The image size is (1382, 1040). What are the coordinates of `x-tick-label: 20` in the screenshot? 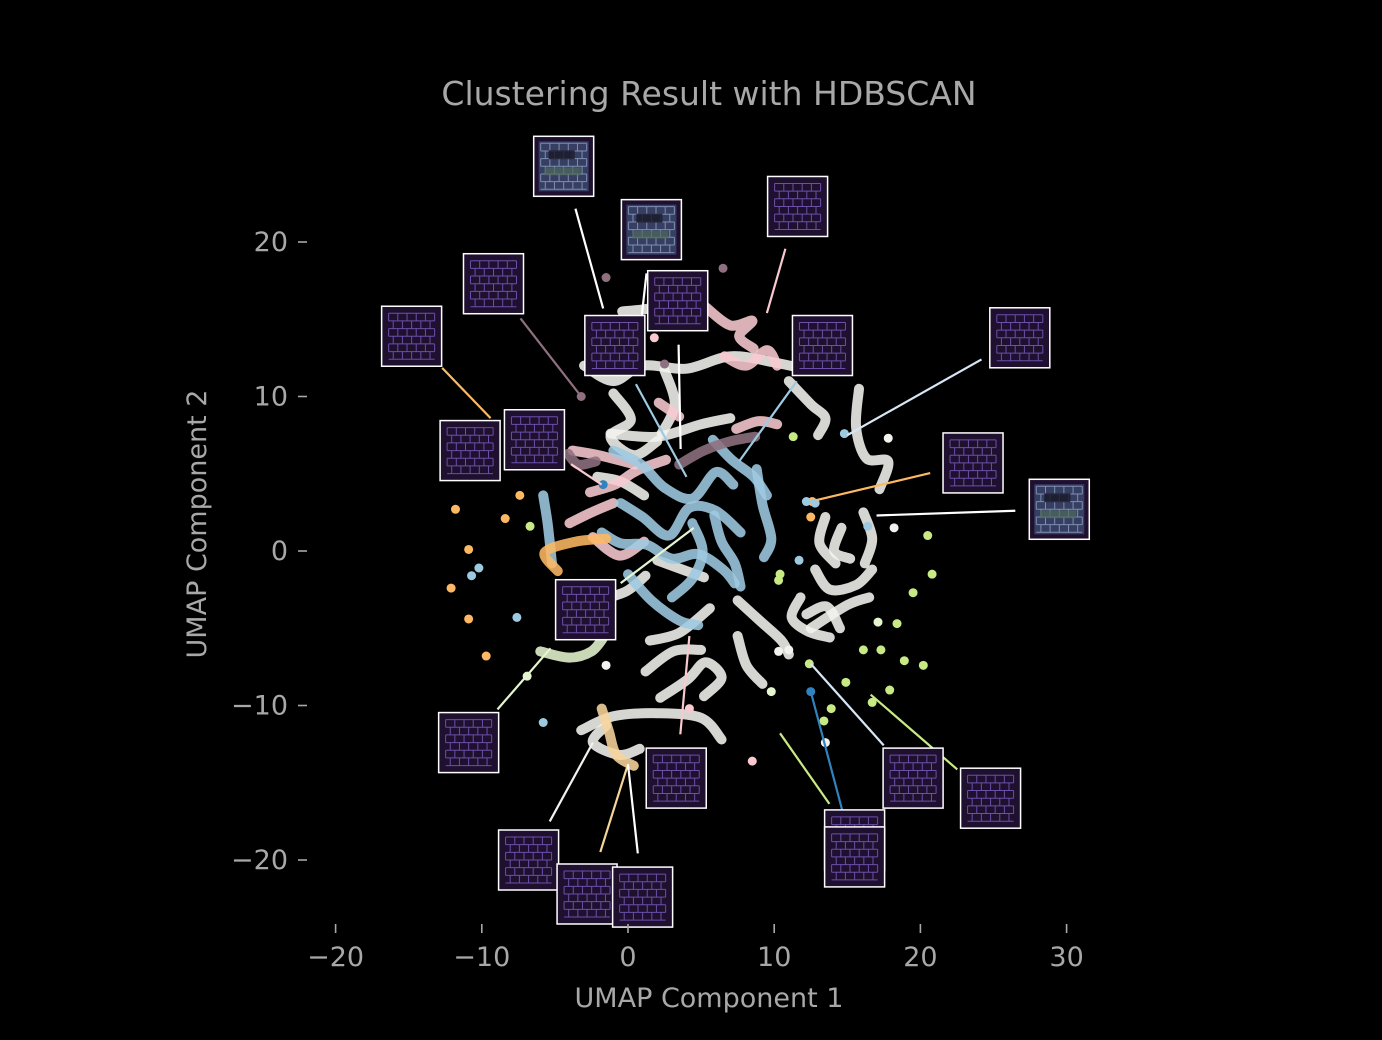 It's located at (920, 957).